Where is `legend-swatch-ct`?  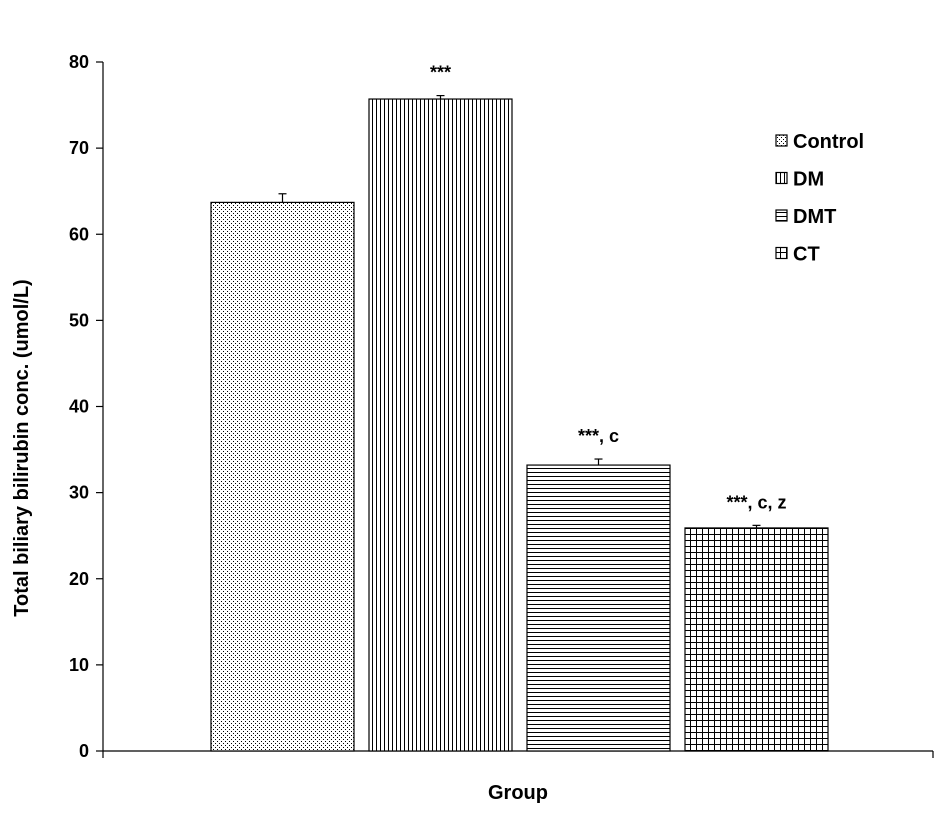 legend-swatch-ct is located at coordinates (781, 253).